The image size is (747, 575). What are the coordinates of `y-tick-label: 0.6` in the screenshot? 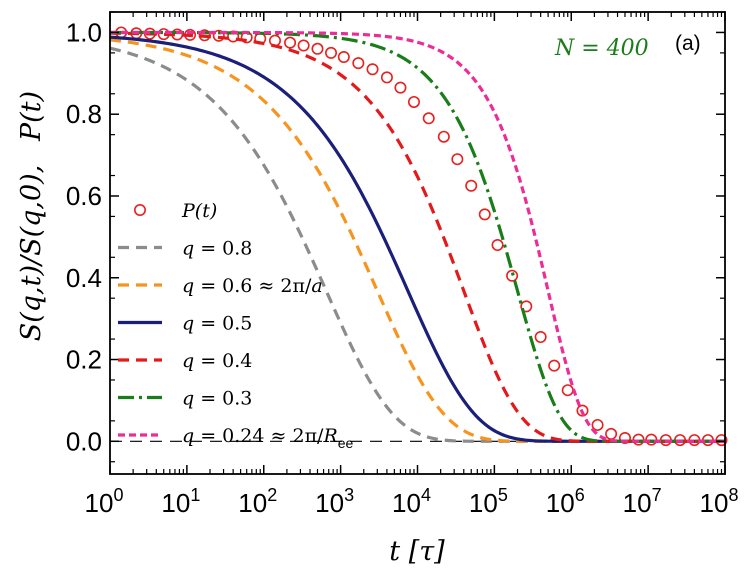 It's located at (84, 196).